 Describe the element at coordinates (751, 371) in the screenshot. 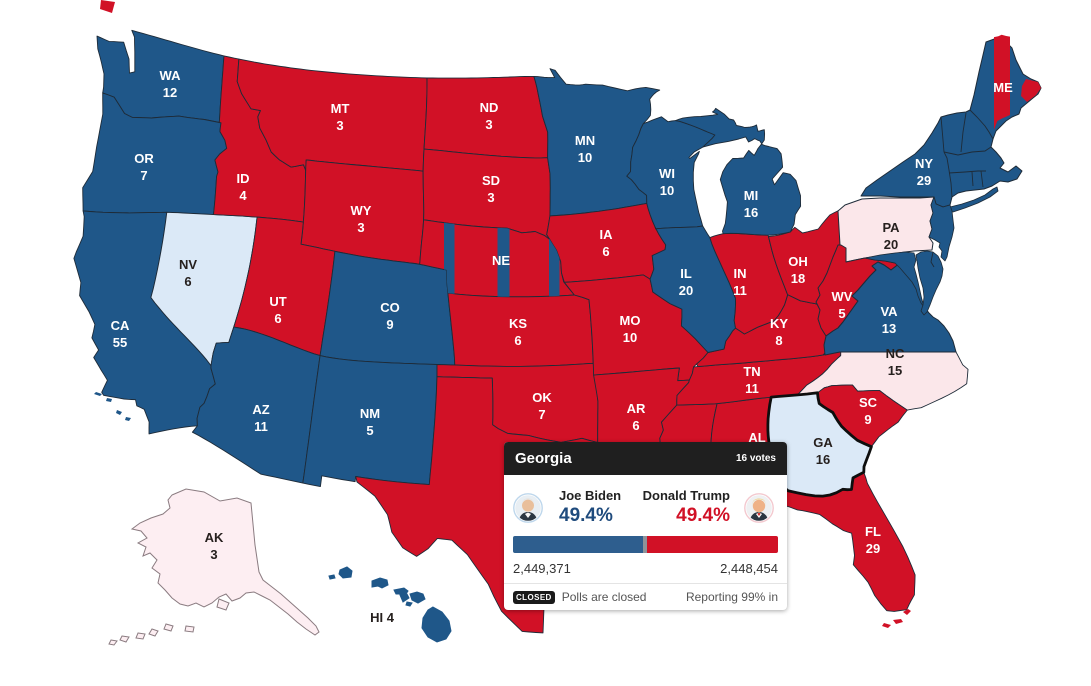

I see `svg-text: TN` at that location.